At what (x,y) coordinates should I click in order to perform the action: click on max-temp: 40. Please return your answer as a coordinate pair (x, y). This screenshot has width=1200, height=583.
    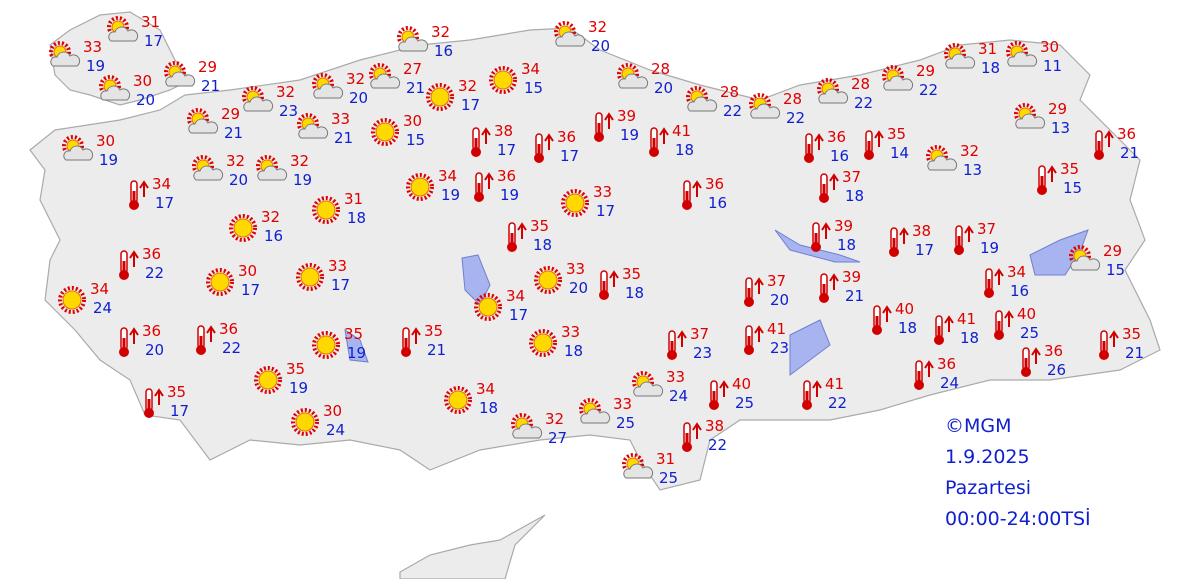
    Looking at the image, I should click on (1026, 314).